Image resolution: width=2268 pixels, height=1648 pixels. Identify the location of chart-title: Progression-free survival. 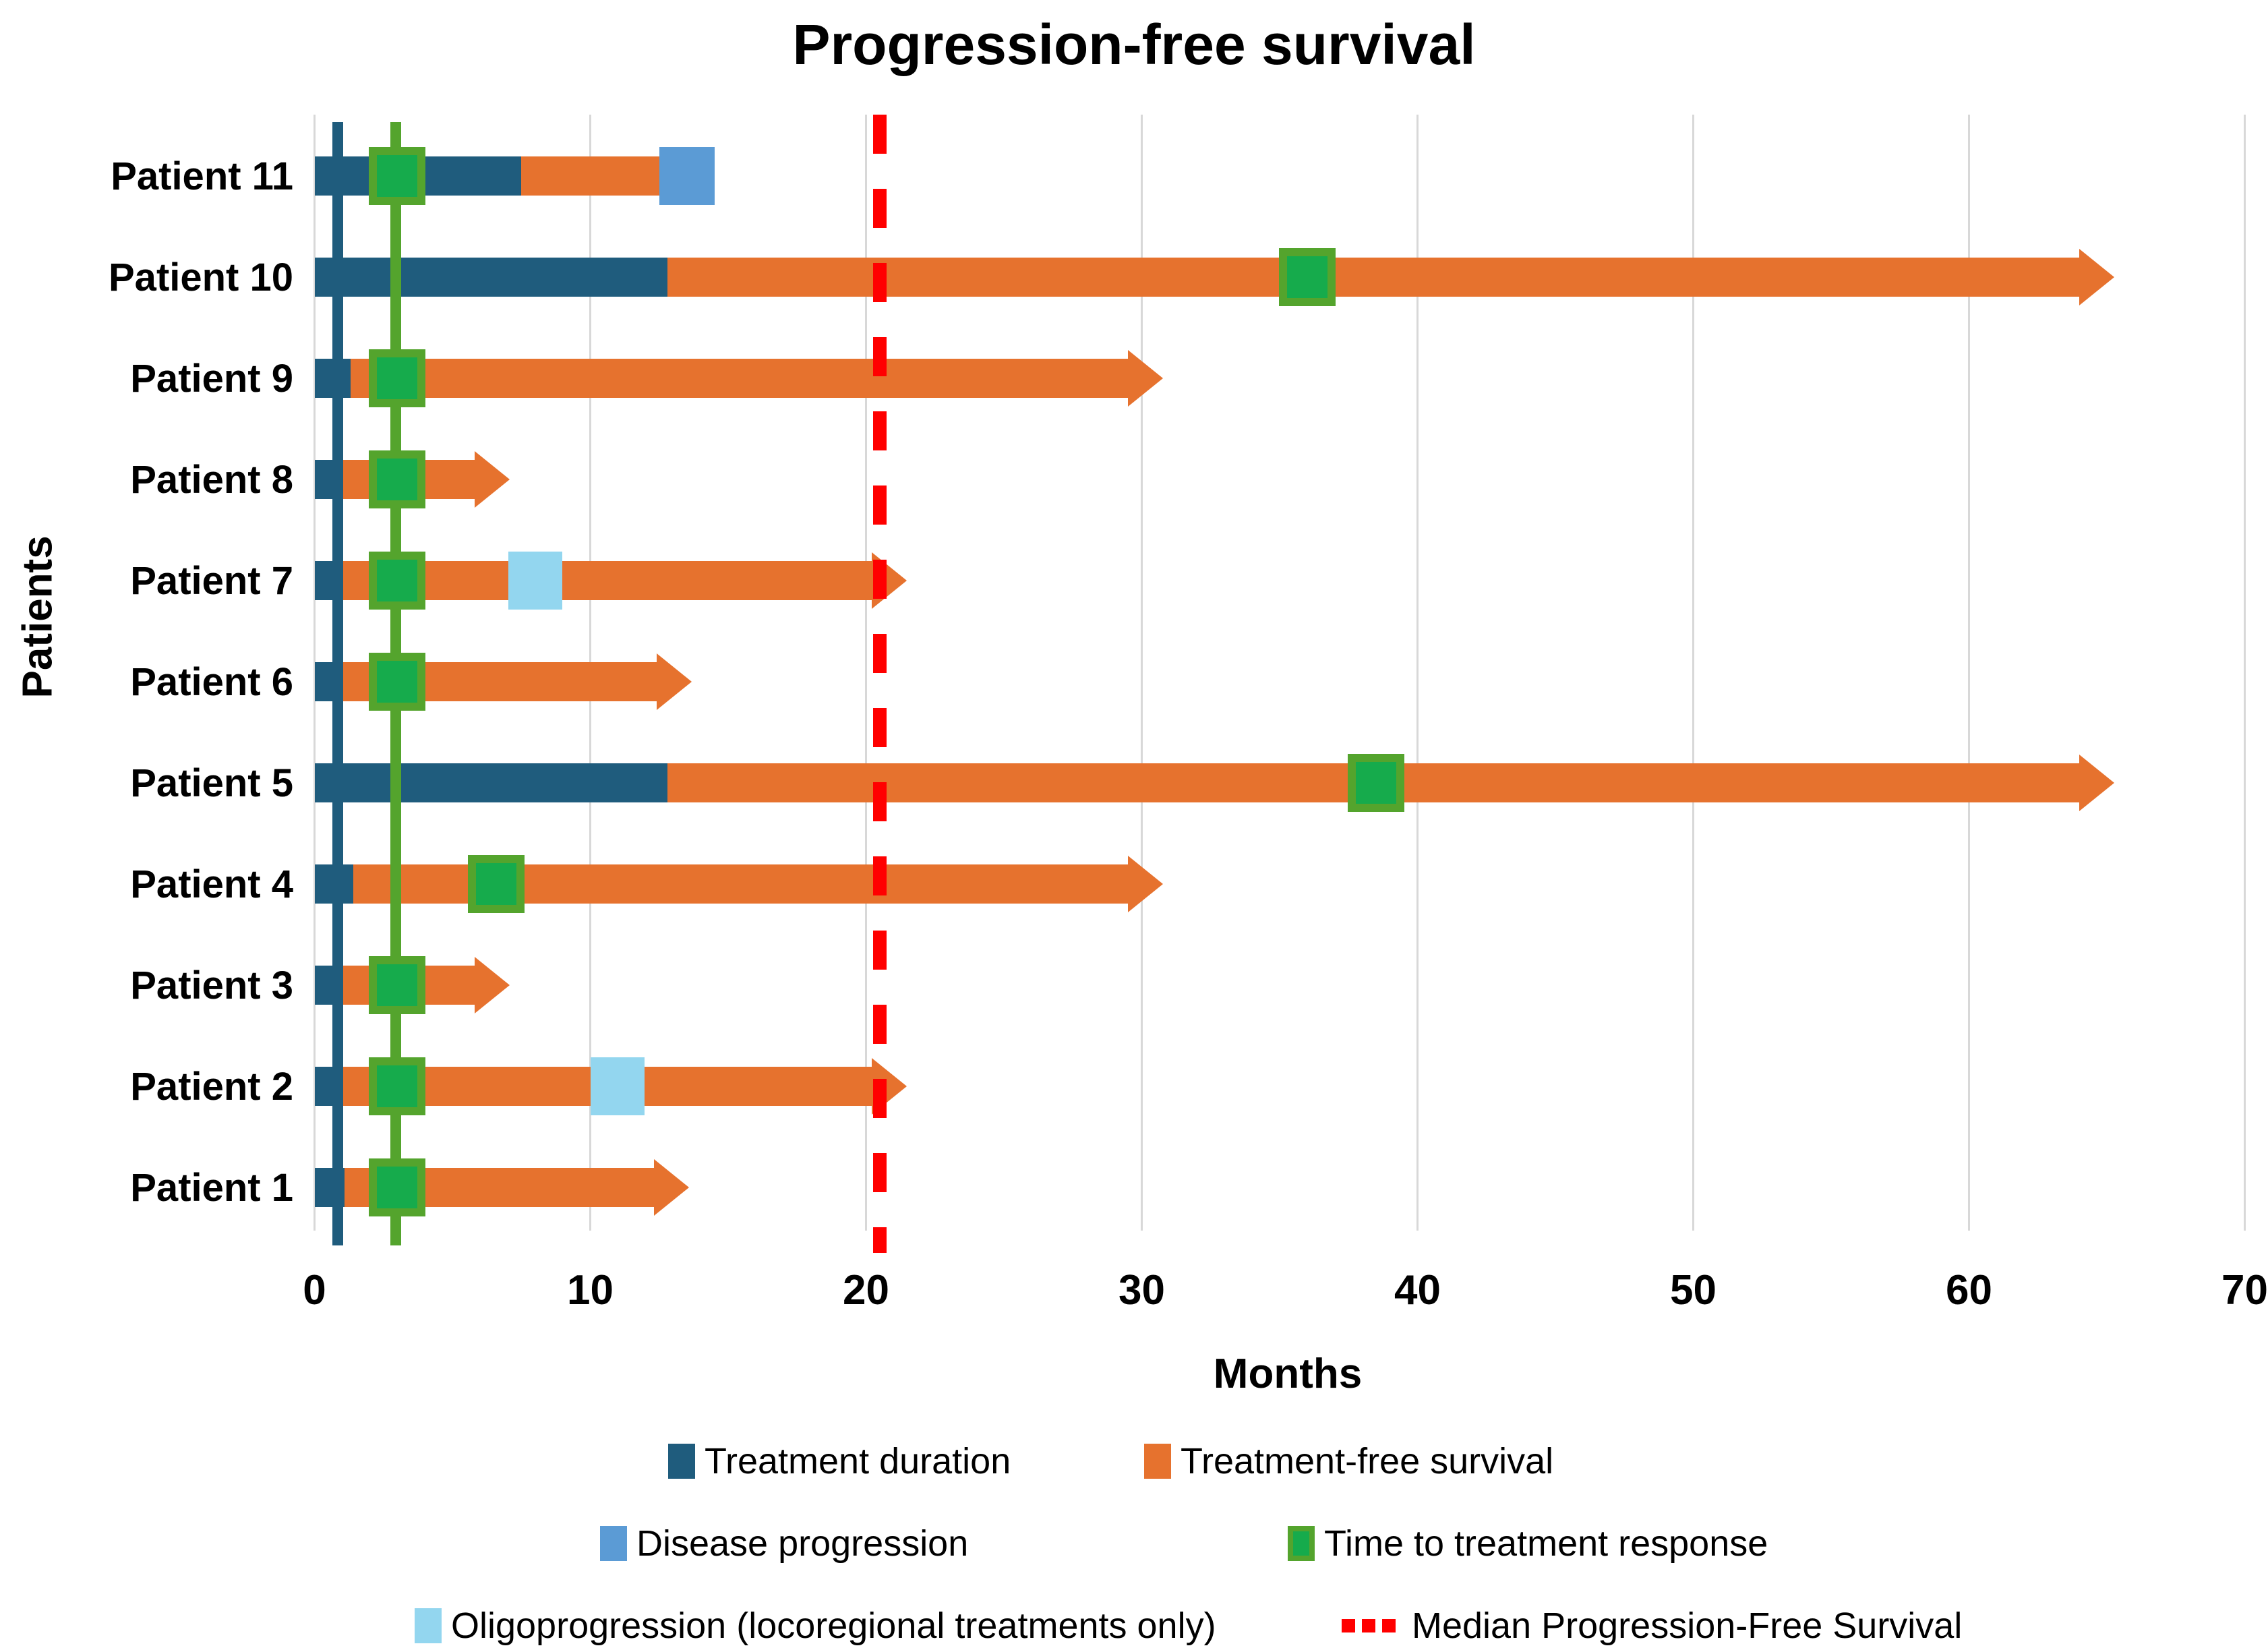
(1134, 44).